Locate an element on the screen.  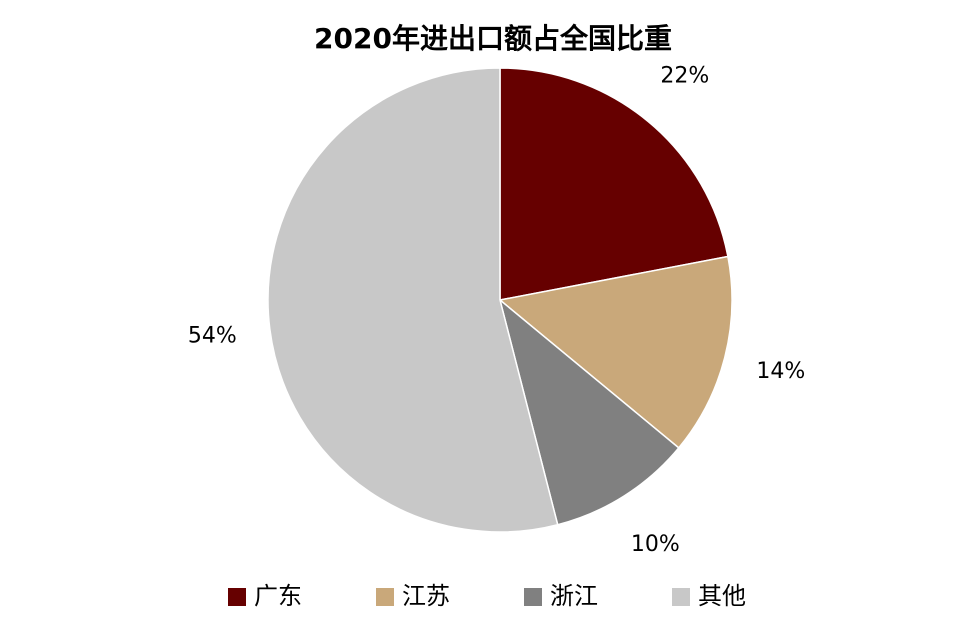
data-label: 54% is located at coordinates (212, 335).